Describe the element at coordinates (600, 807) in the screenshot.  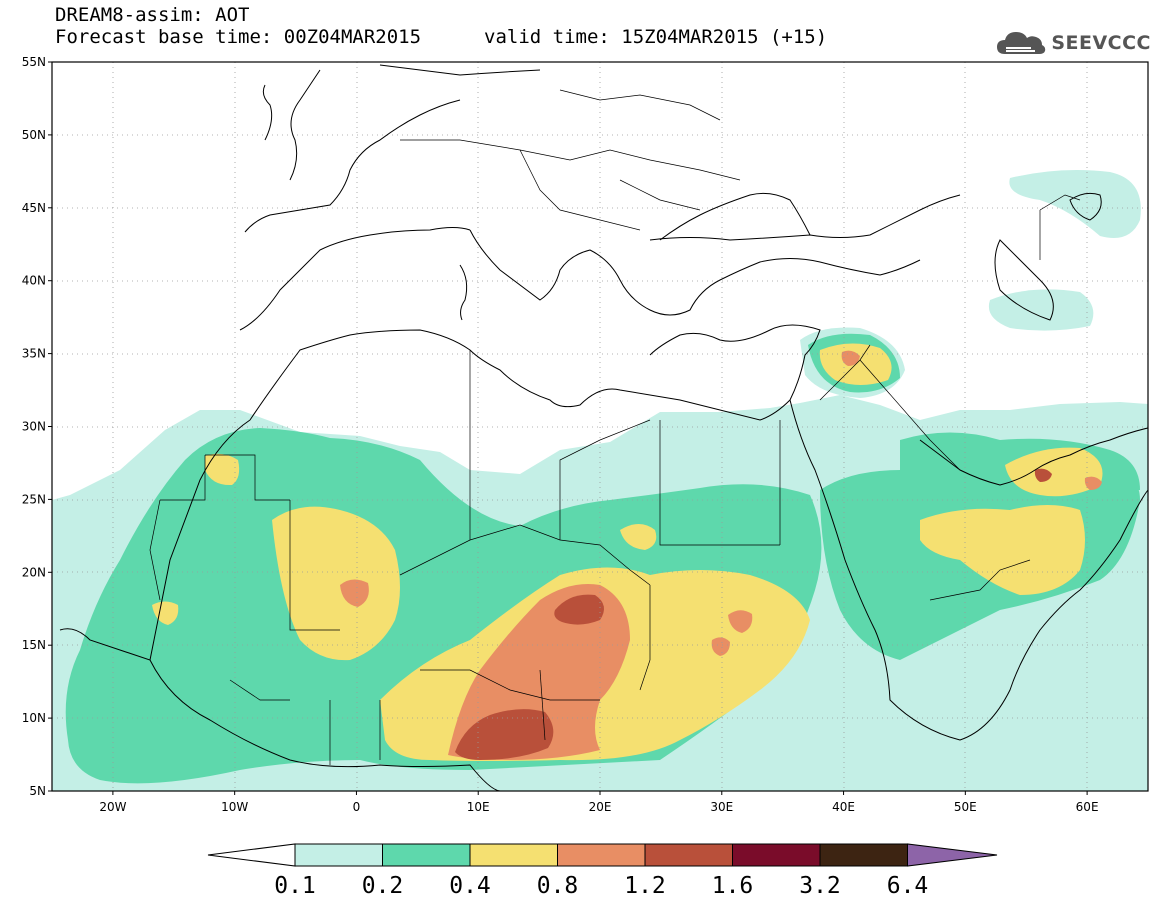
I see `lon-tick-label: 20E` at that location.